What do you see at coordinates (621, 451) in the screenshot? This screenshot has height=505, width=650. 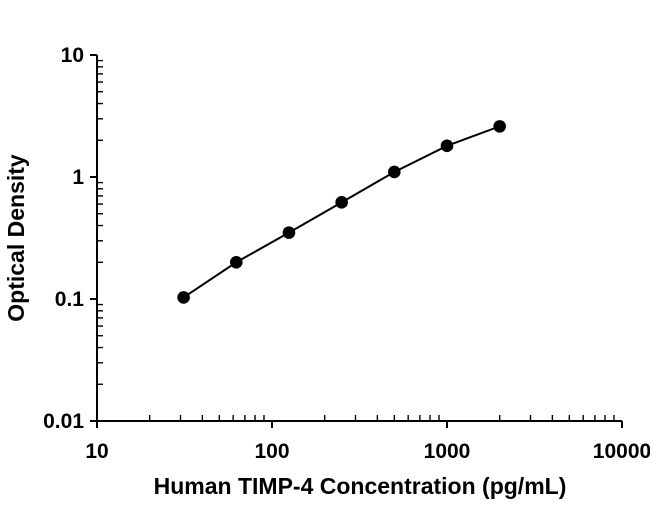 I see `x-tick-label: 10000` at bounding box center [621, 451].